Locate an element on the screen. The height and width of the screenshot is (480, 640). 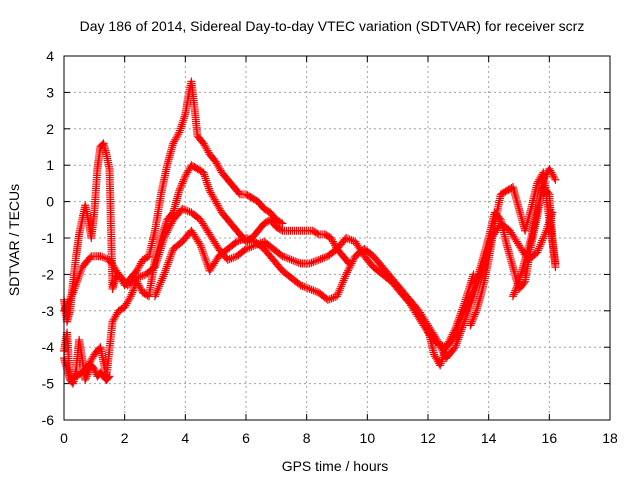
x-tick-label: 12 is located at coordinates (428, 438).